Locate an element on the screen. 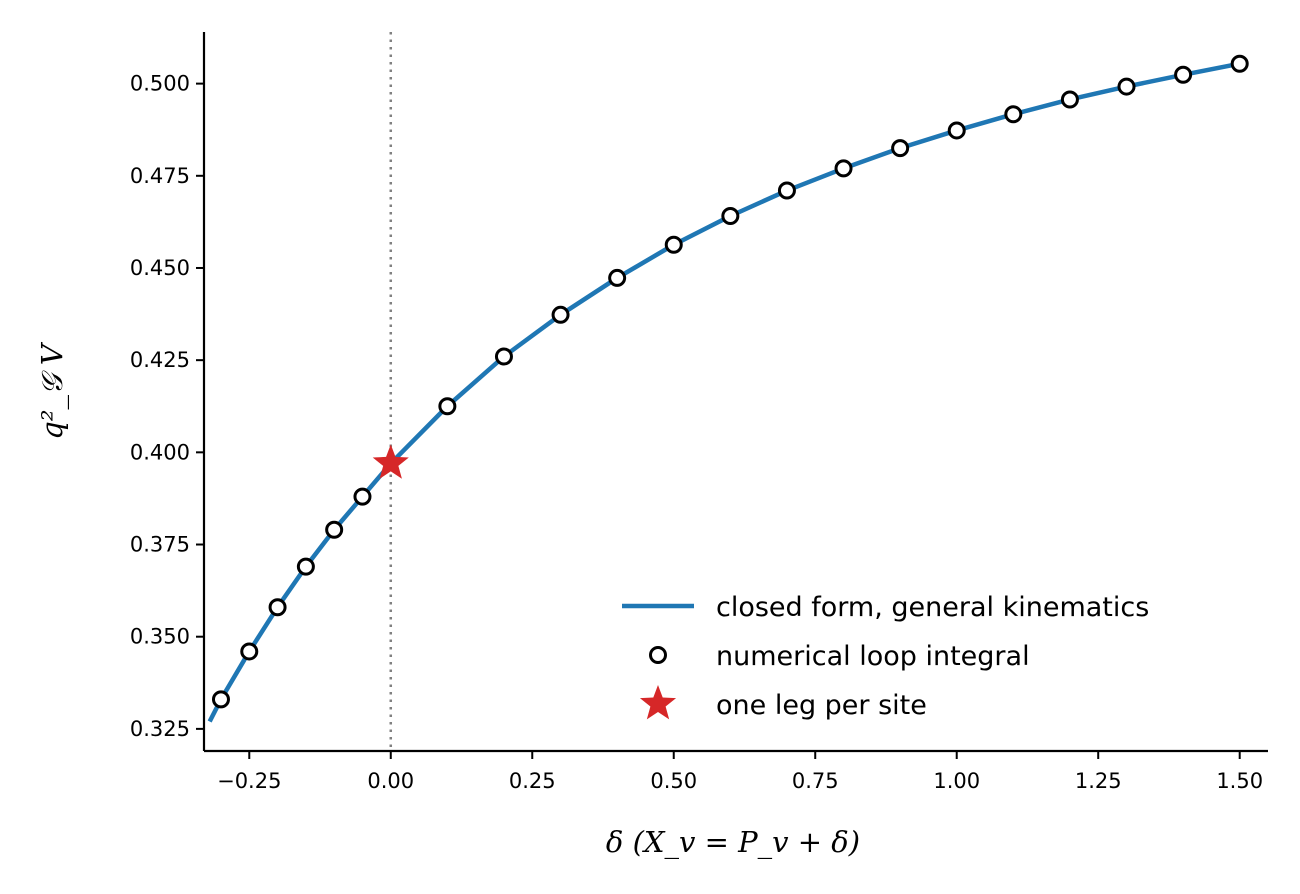 The height and width of the screenshot is (894, 1300). data-point-one-leg-star is located at coordinates (390, 461).